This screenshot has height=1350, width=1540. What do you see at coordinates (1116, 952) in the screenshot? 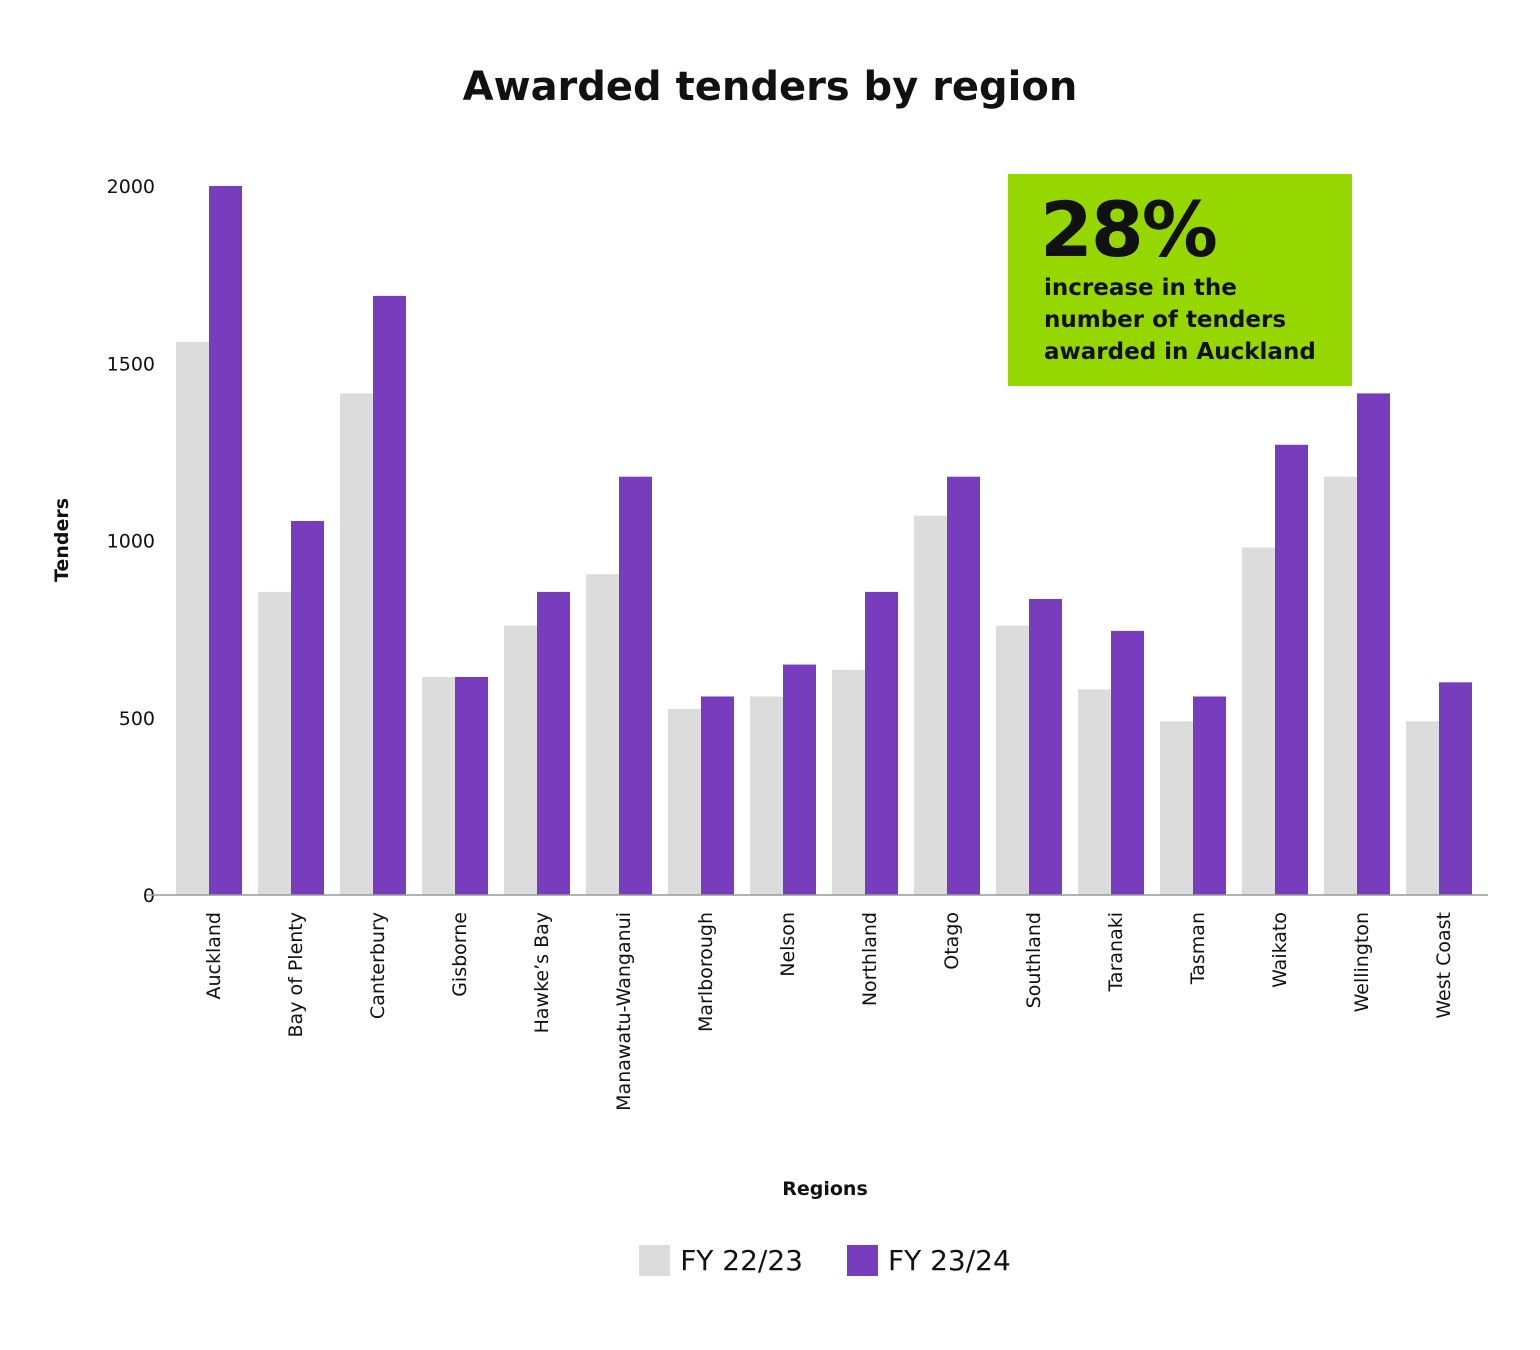
I see `x-tick-label: Taranaki` at bounding box center [1116, 952].